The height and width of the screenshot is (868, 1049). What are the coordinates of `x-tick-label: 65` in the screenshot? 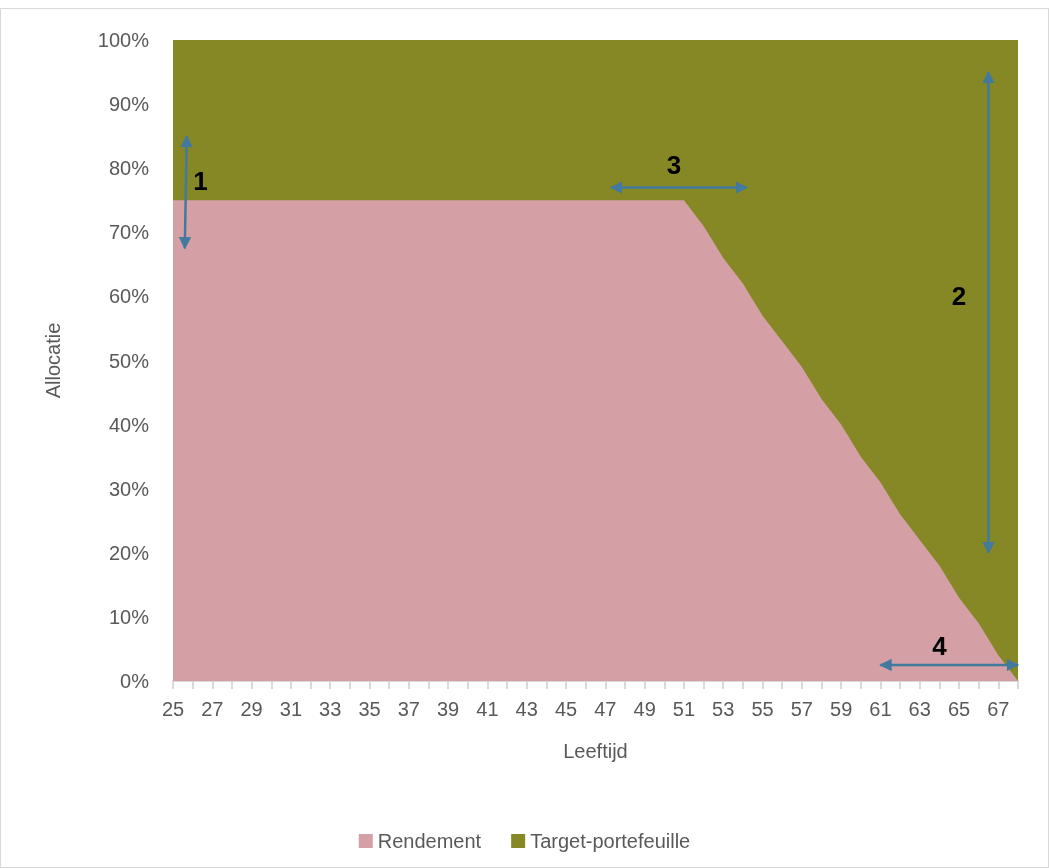 It's located at (959, 709).